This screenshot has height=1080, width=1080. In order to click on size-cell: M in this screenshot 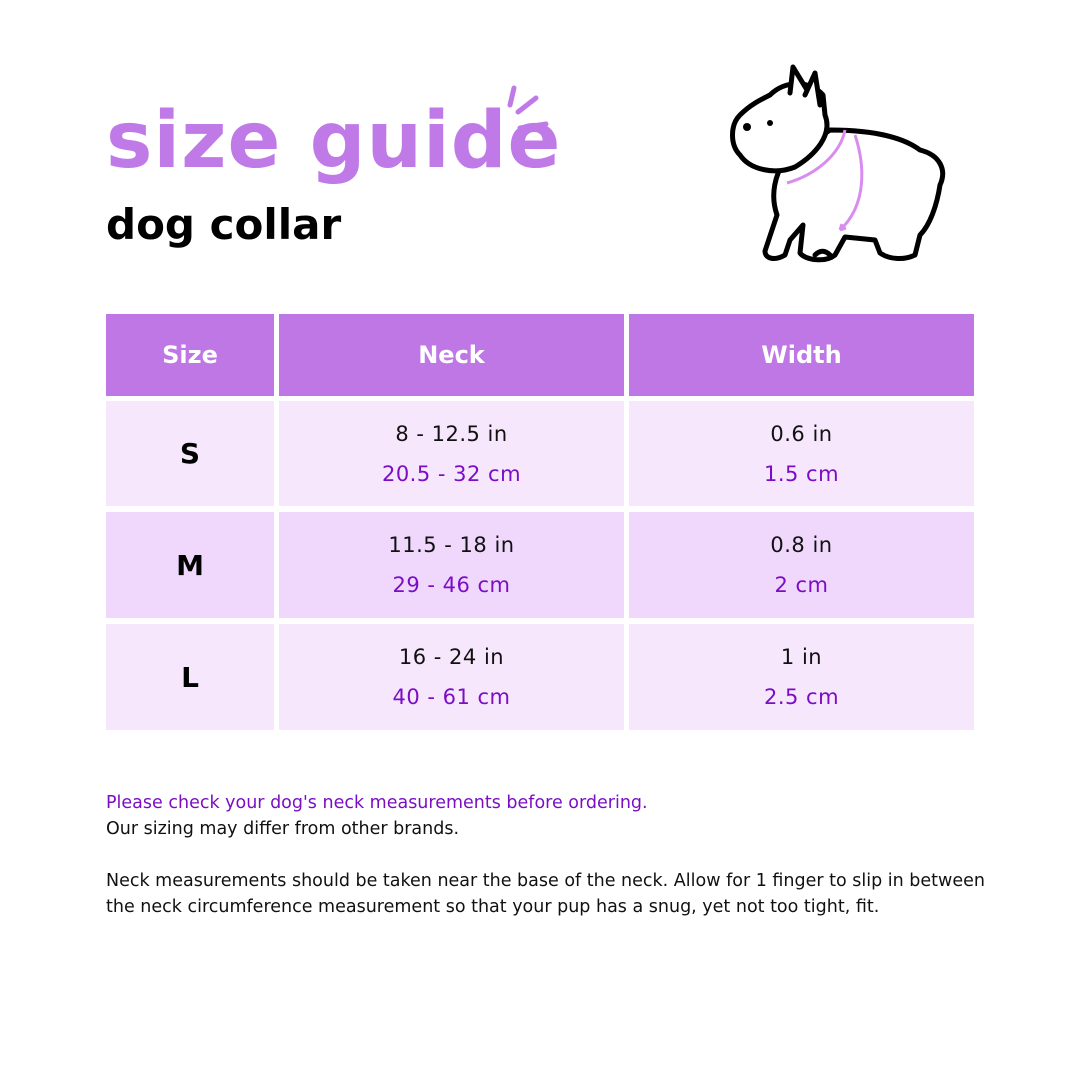, I will do `click(190, 565)`.